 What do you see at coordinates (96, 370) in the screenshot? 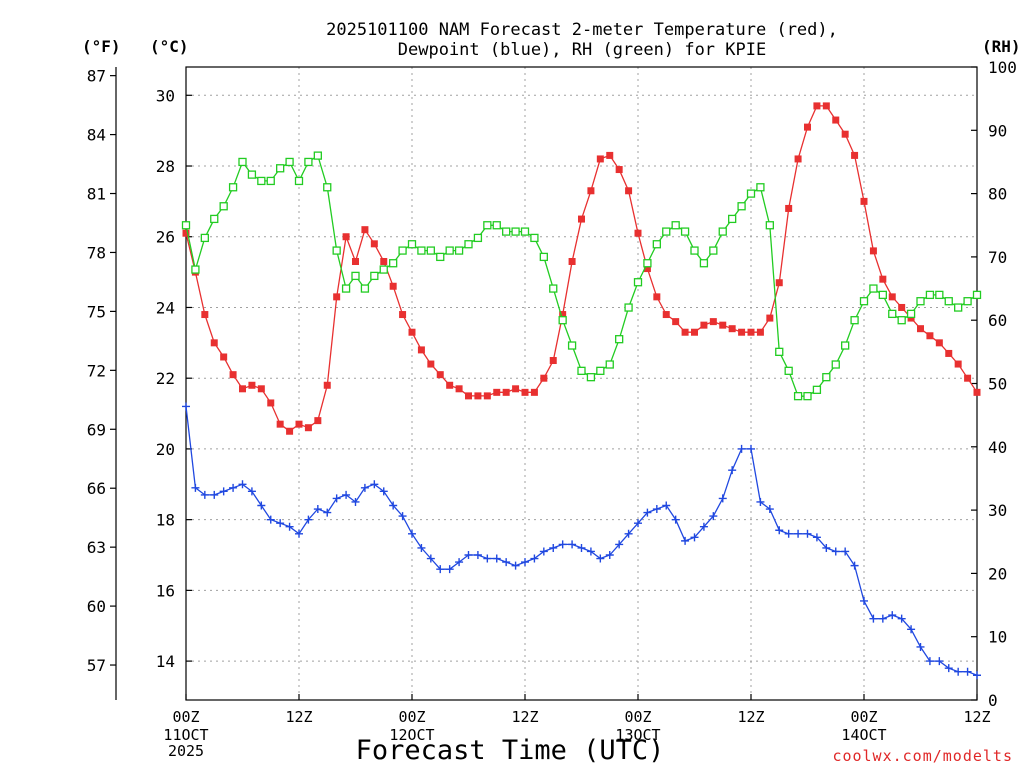
I see `fahrenheit-tick-label: 72` at bounding box center [96, 370].